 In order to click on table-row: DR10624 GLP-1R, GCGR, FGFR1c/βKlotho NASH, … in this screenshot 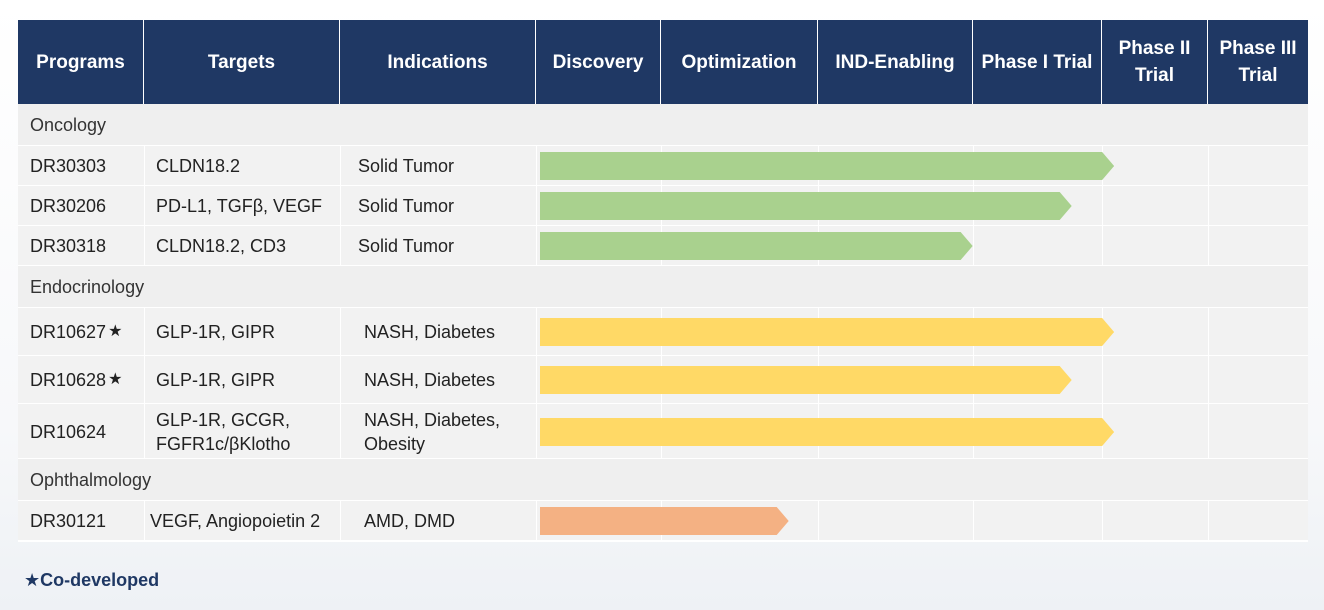, I will do `click(663, 431)`.